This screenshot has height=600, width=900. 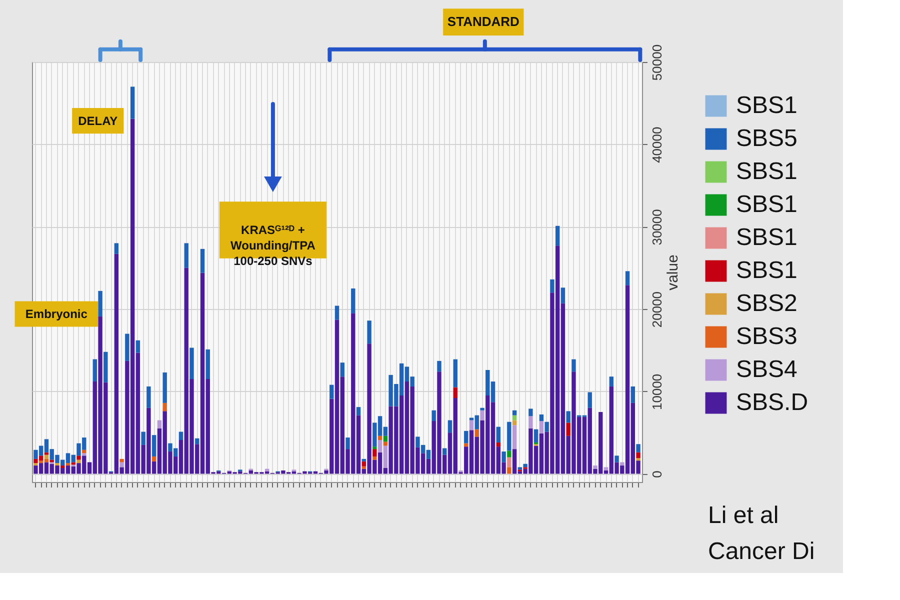 What do you see at coordinates (98, 121) in the screenshot?
I see `annotation: DELAY` at bounding box center [98, 121].